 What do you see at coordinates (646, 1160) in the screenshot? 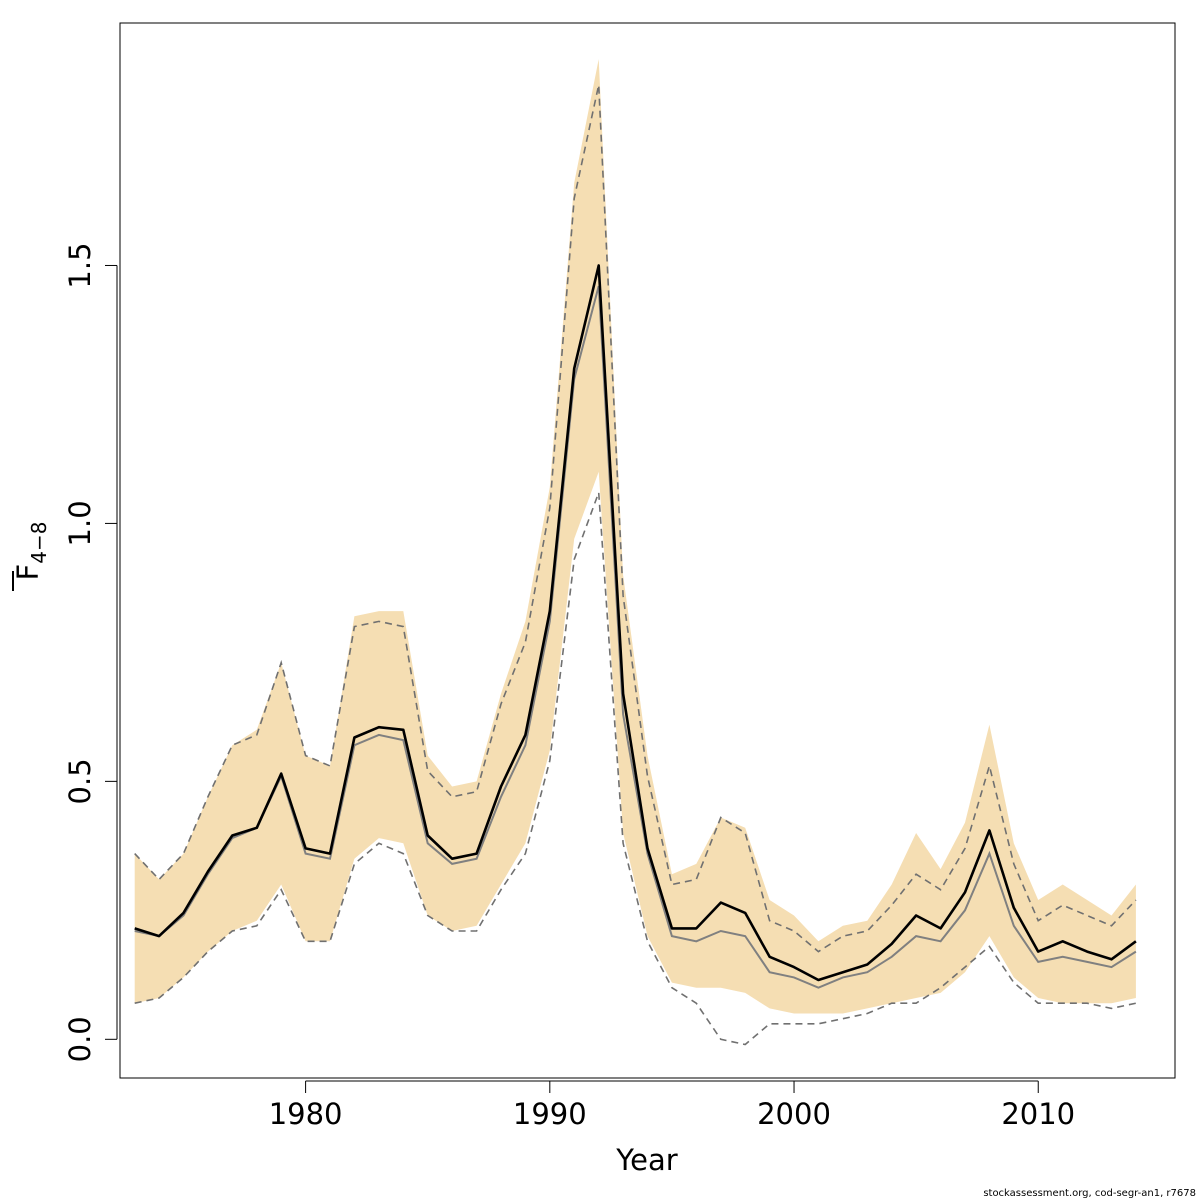
I see `x-axis-title: Year` at bounding box center [646, 1160].